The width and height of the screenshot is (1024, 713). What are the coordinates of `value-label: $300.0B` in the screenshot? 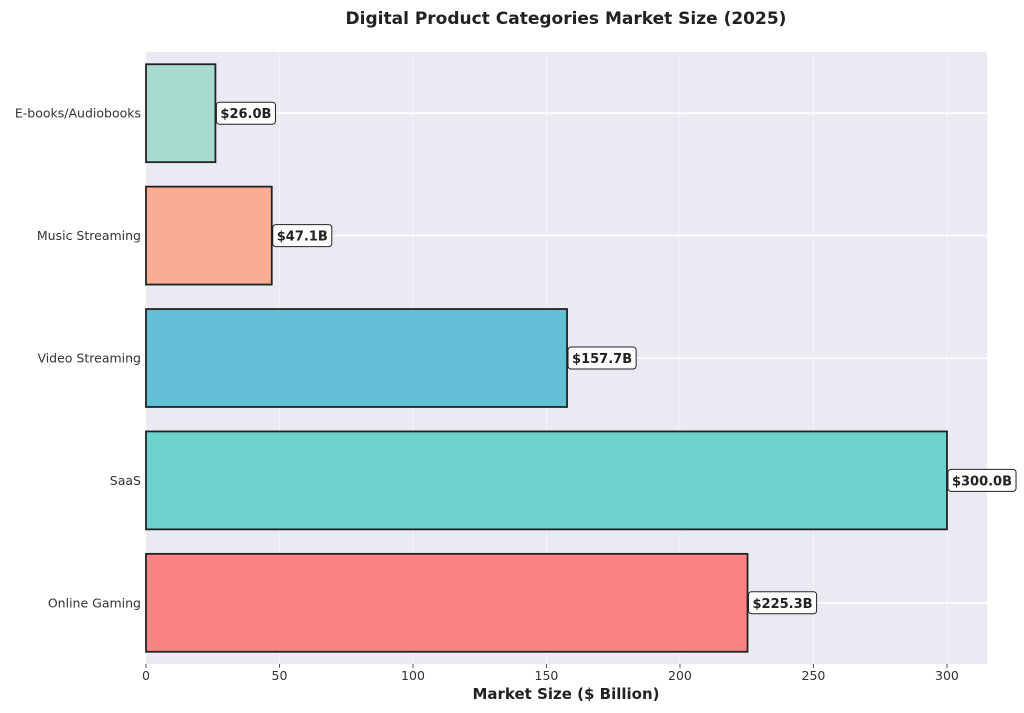 It's located at (982, 481).